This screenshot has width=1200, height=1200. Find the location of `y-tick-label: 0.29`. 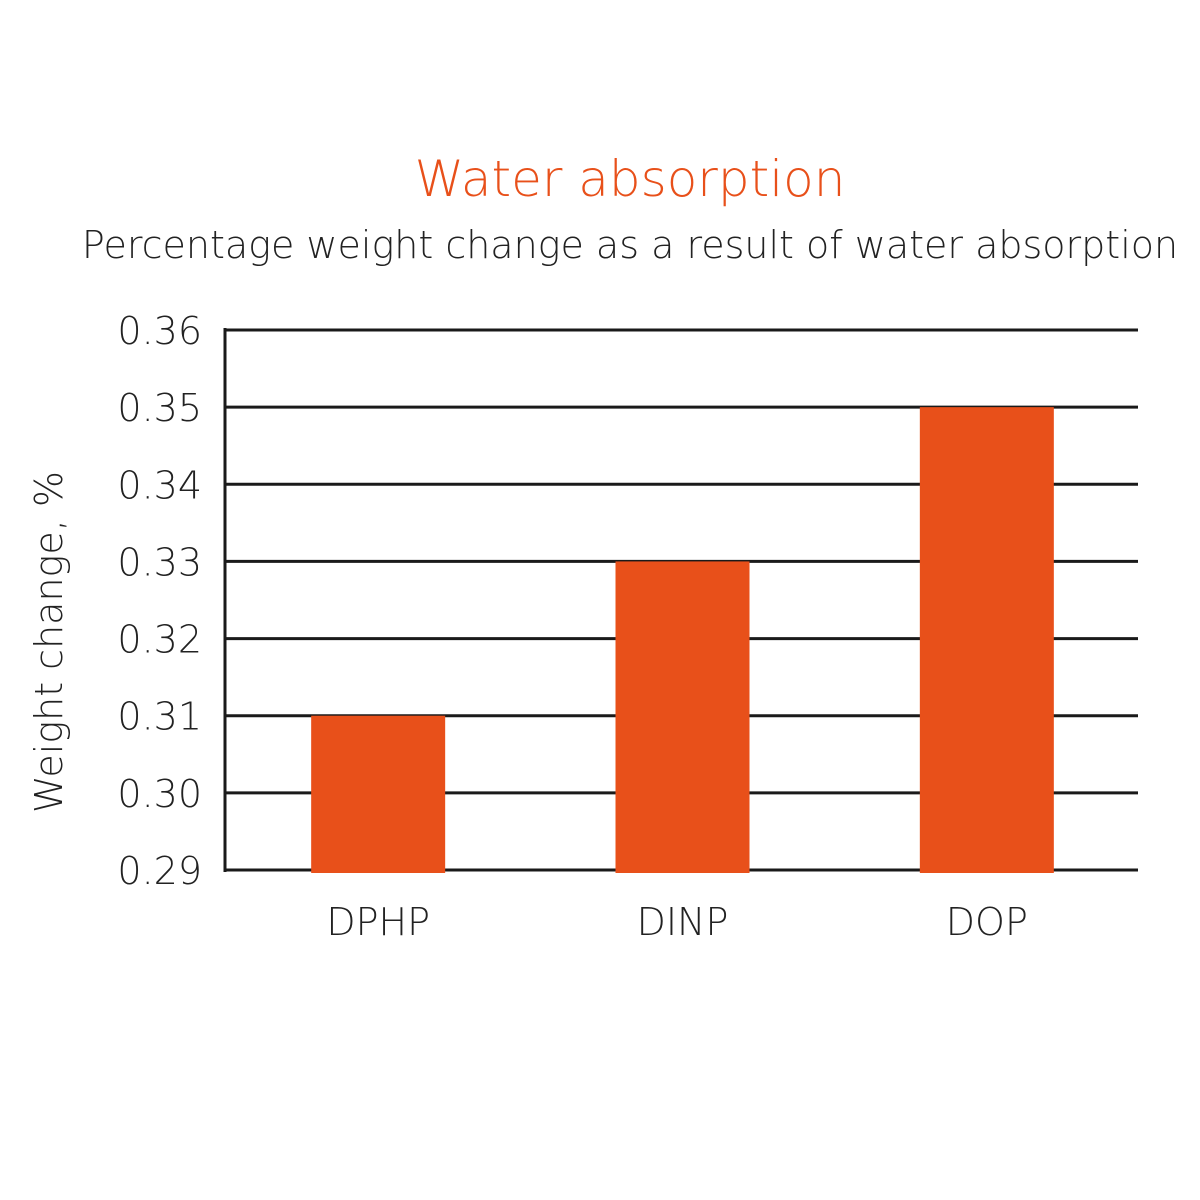

y-tick-label: 0.29 is located at coordinates (159, 871).